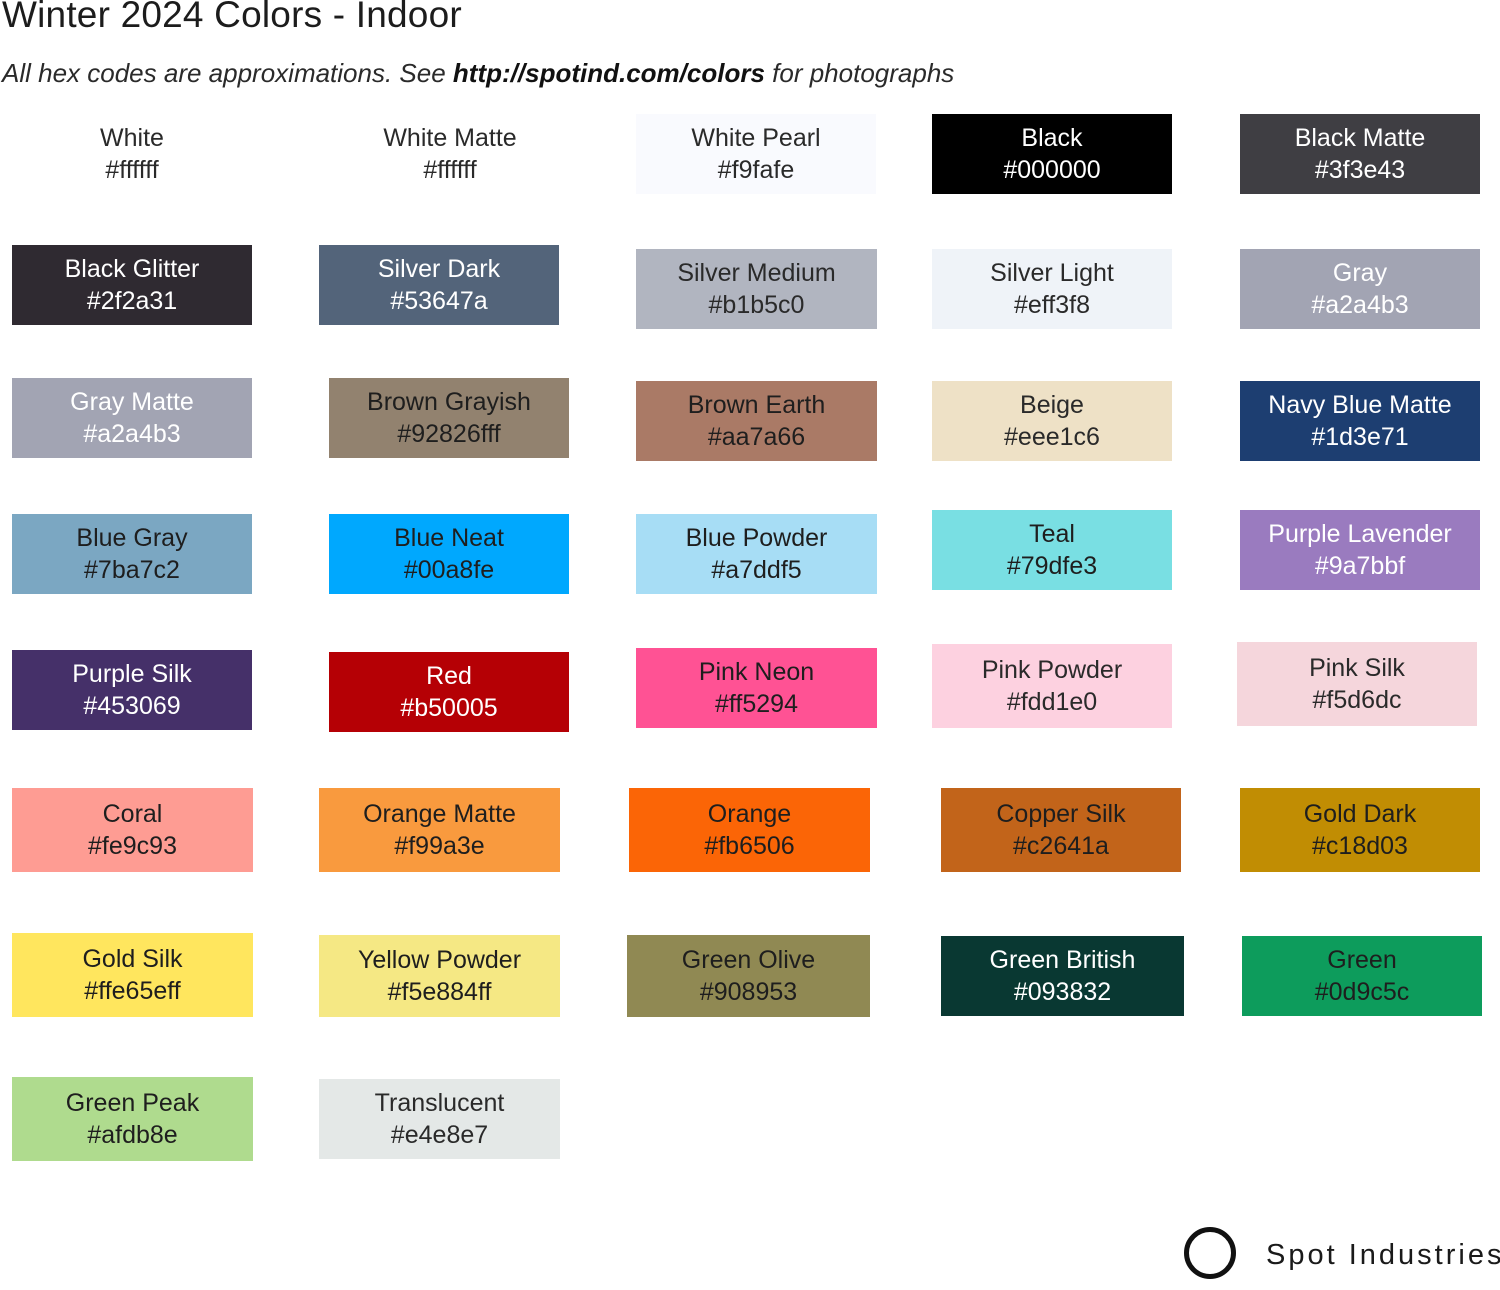  I want to click on swatch-name: Brown Earth, so click(756, 404).